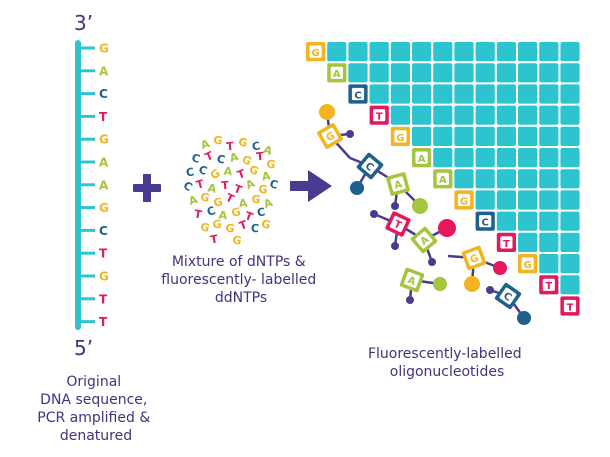 Image resolution: width=610 pixels, height=457 pixels. Describe the element at coordinates (93, 400) in the screenshot. I see `strand-caption-line: DNA sequence,` at that location.